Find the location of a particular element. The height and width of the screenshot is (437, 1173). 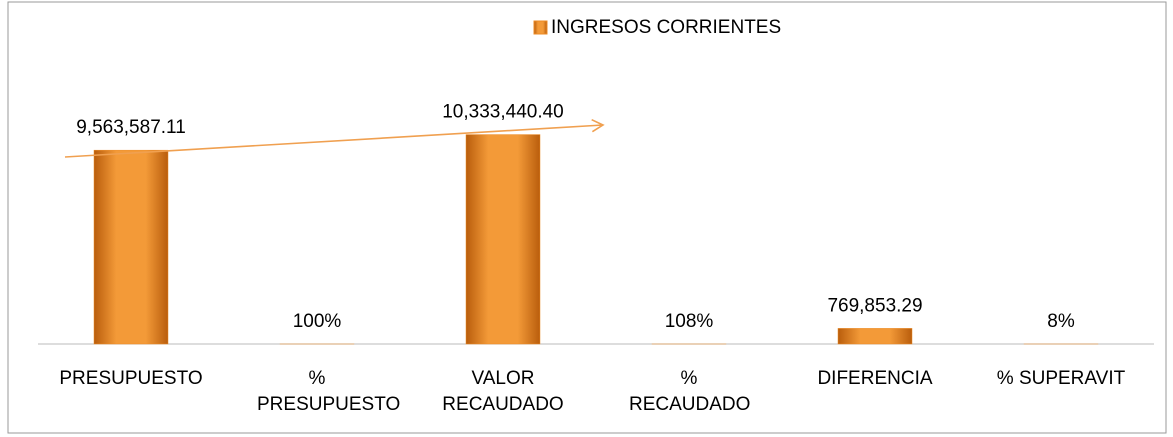

x-tick-label: % SUPERAVIT is located at coordinates (1061, 378).